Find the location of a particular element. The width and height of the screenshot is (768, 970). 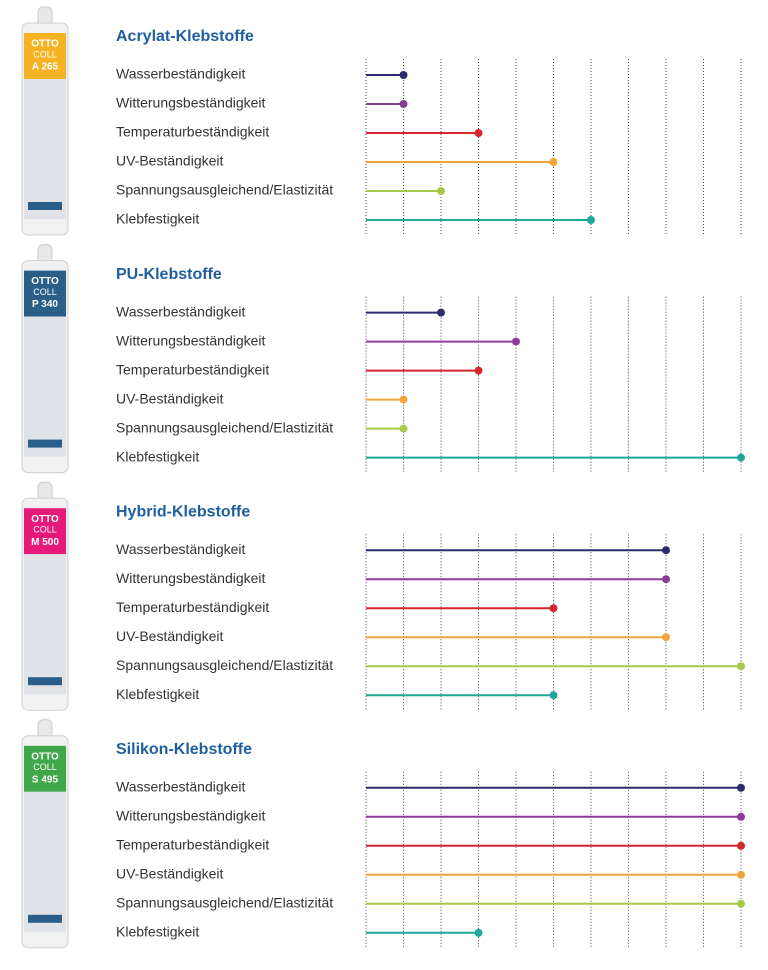

product-code: P 340 is located at coordinates (45, 304).